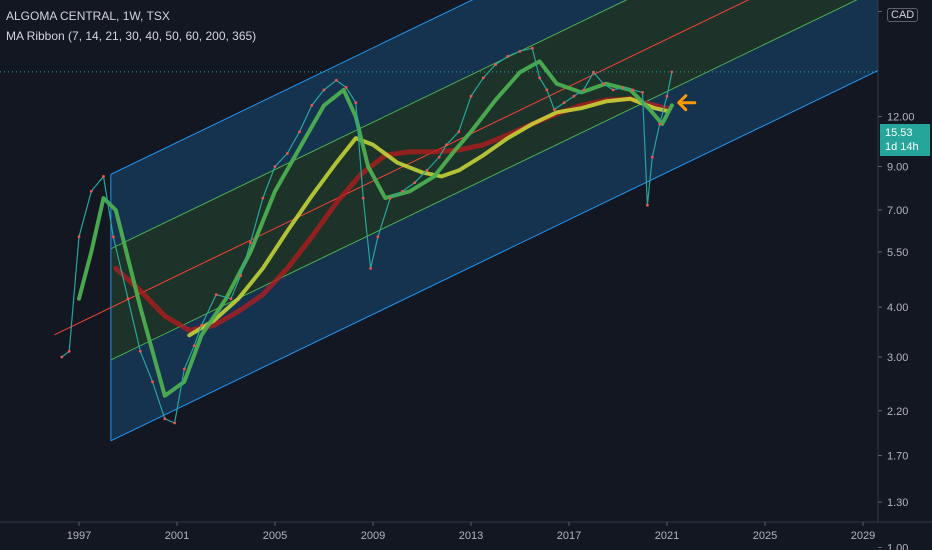  I want to click on y-tick-label: 3.00, so click(897, 358).